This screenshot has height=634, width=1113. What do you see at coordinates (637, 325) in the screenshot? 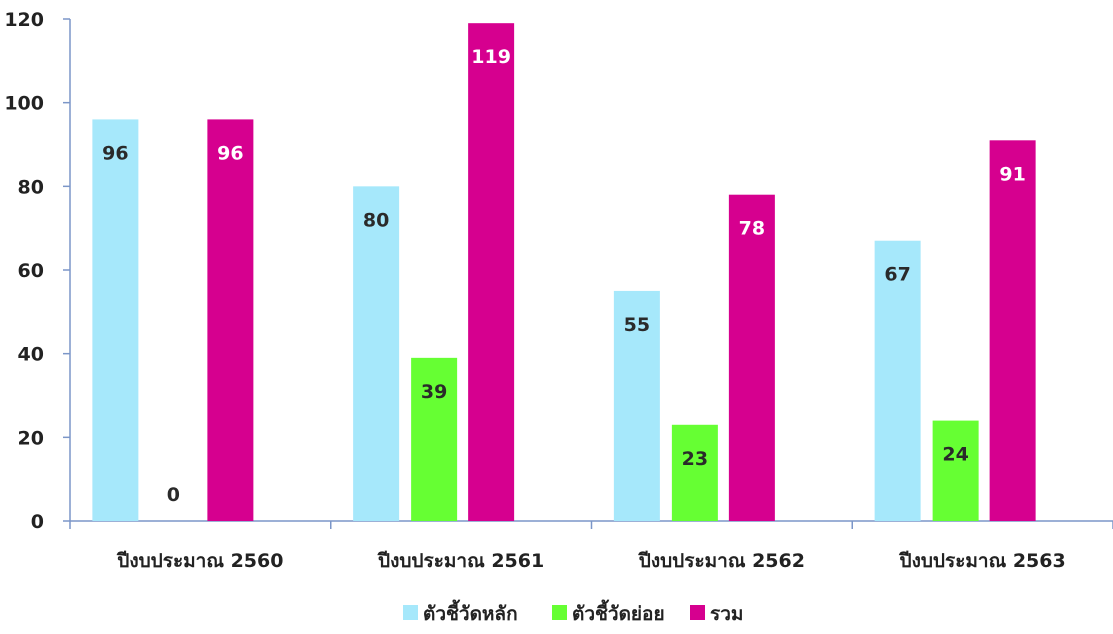
I see `data-label: 55` at bounding box center [637, 325].